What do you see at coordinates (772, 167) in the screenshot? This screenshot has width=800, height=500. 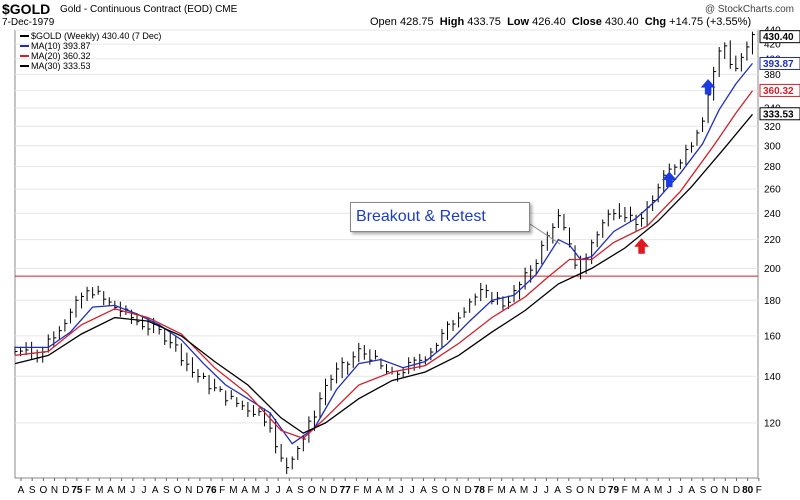 I see `y-tick-label: 280` at bounding box center [772, 167].